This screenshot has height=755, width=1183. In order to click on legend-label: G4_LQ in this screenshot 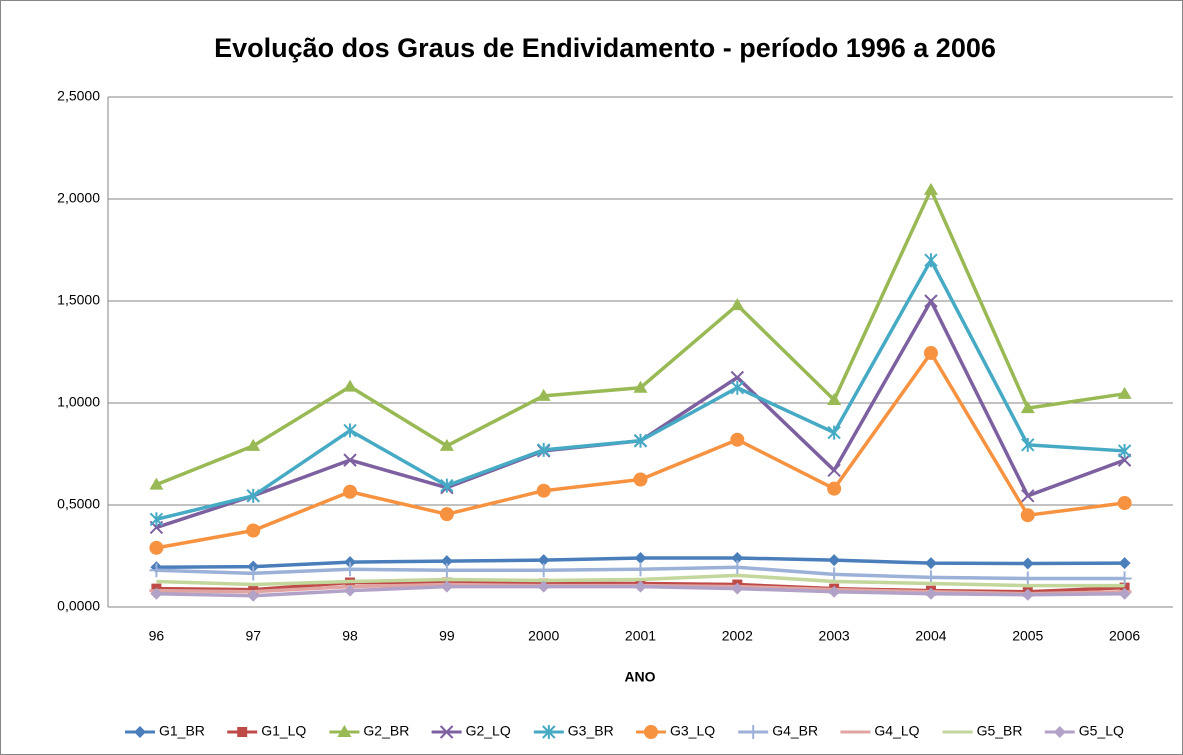, I will do `click(896, 731)`.